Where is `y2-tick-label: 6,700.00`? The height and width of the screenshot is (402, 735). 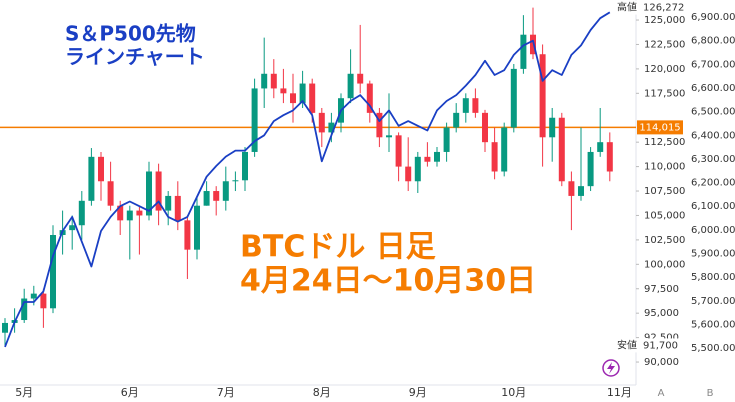
y2-tick-label: 6,700.00 is located at coordinates (713, 64).